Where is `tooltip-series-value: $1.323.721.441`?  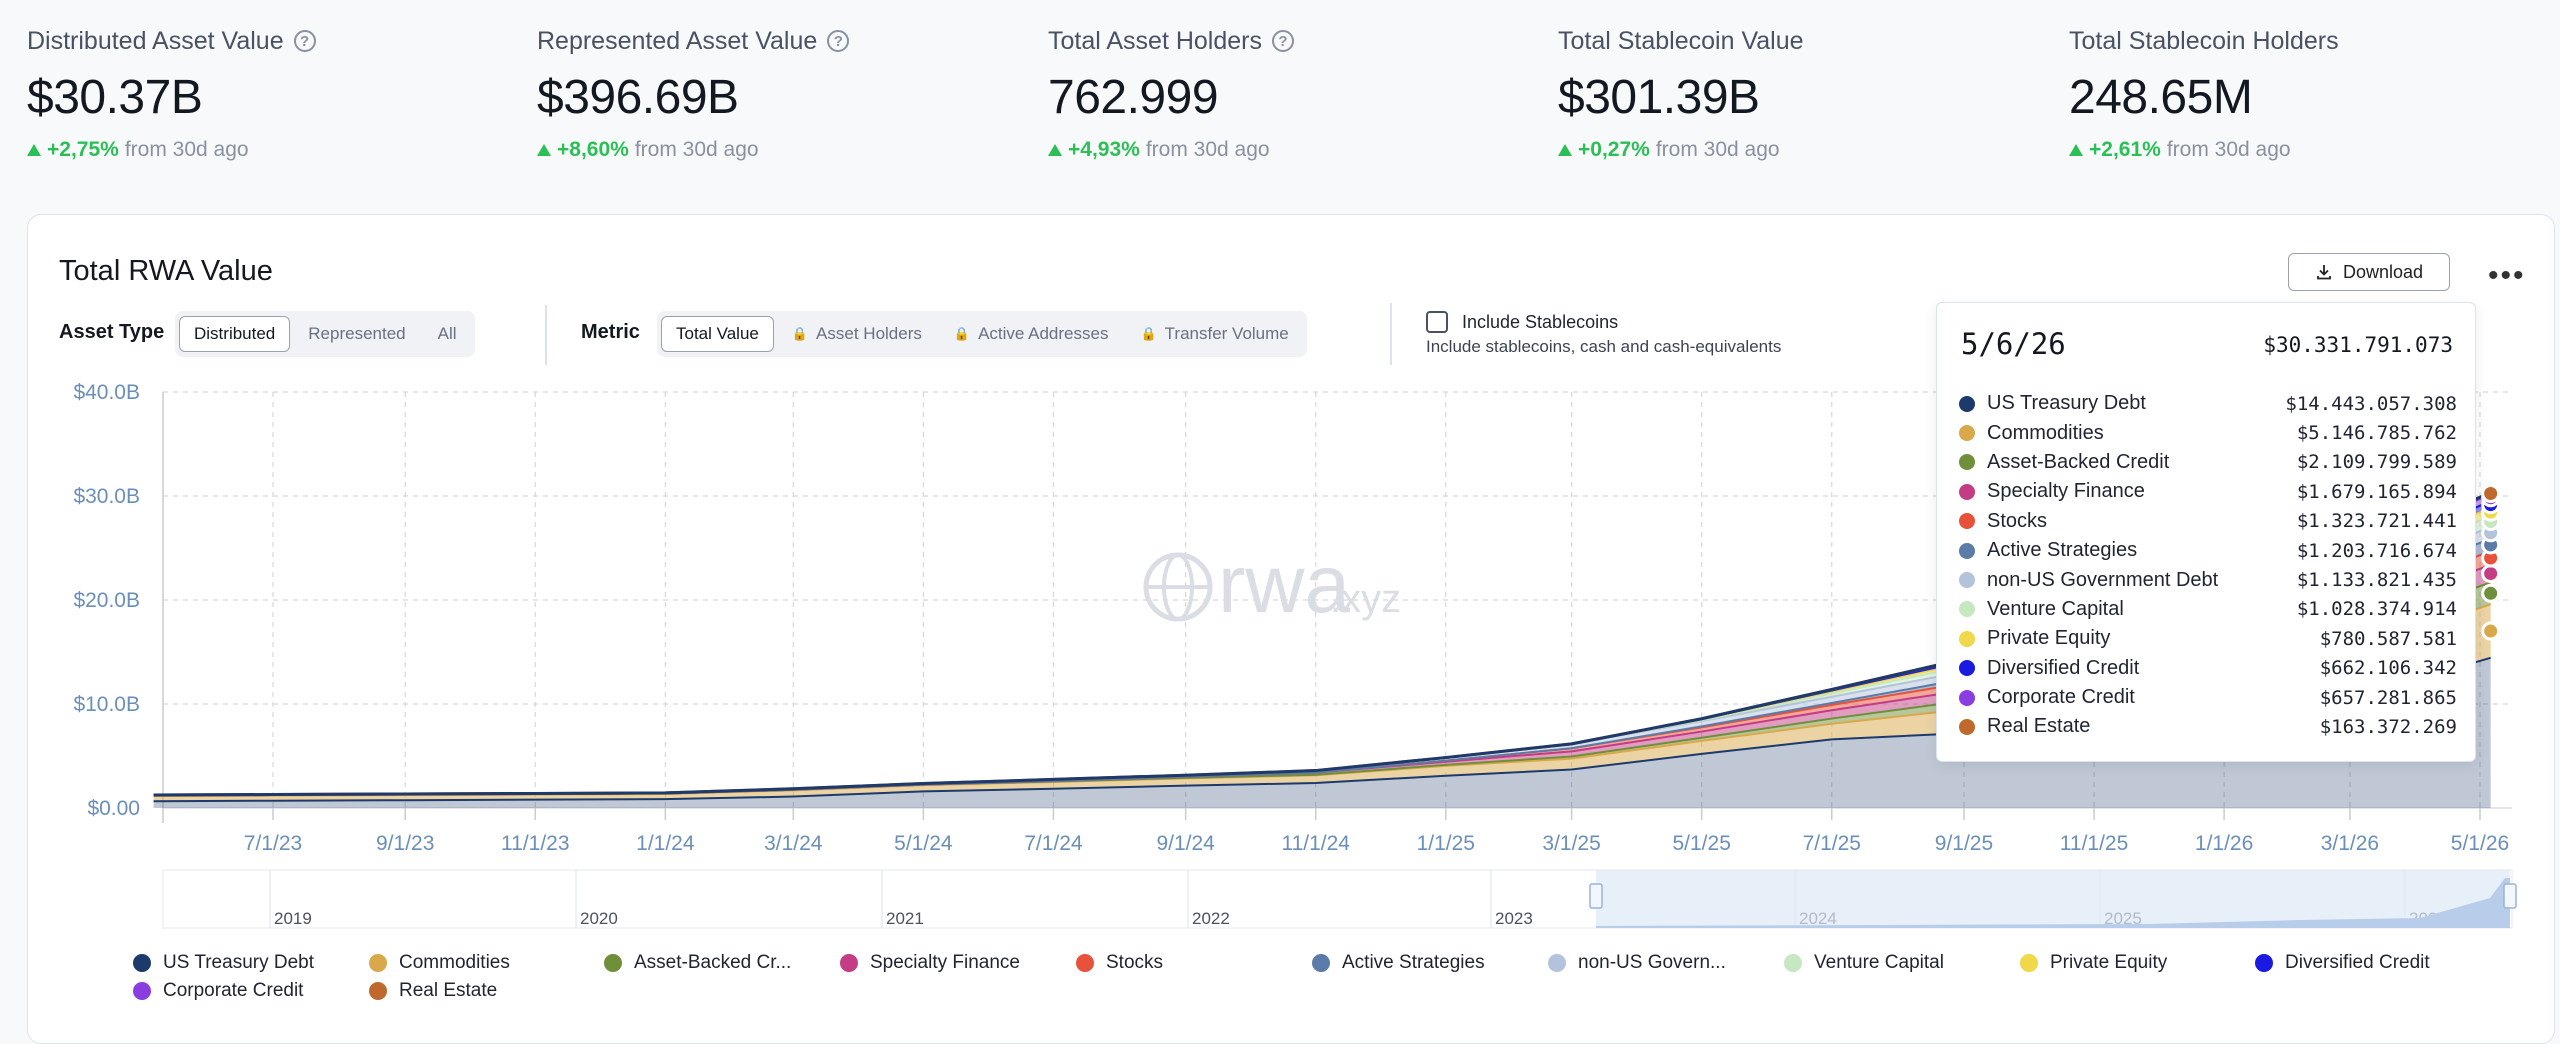
tooltip-series-value: $1.323.721.441 is located at coordinates (2376, 521).